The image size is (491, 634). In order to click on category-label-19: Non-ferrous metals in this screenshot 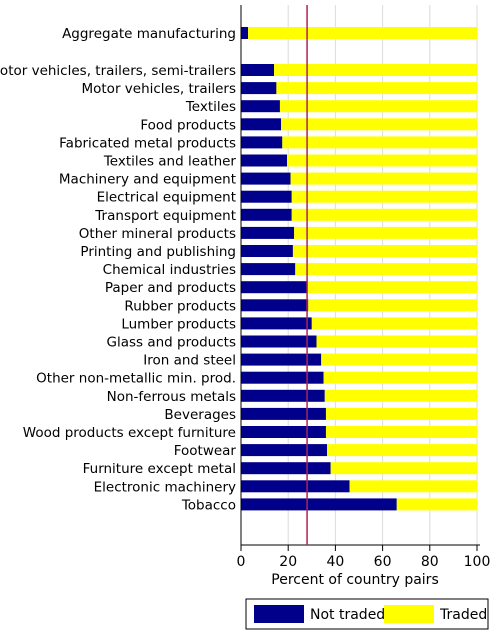, I will do `click(171, 397)`.